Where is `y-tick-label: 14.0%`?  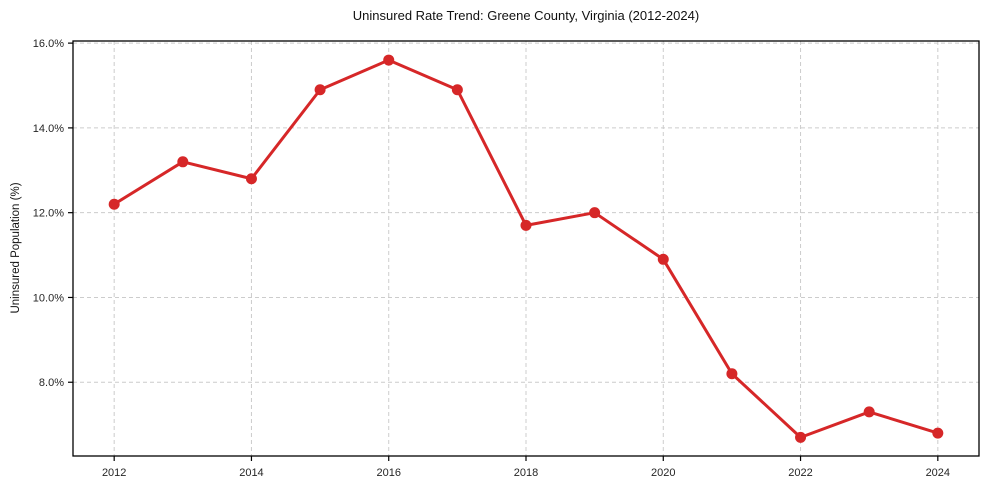 y-tick-label: 14.0% is located at coordinates (48, 129).